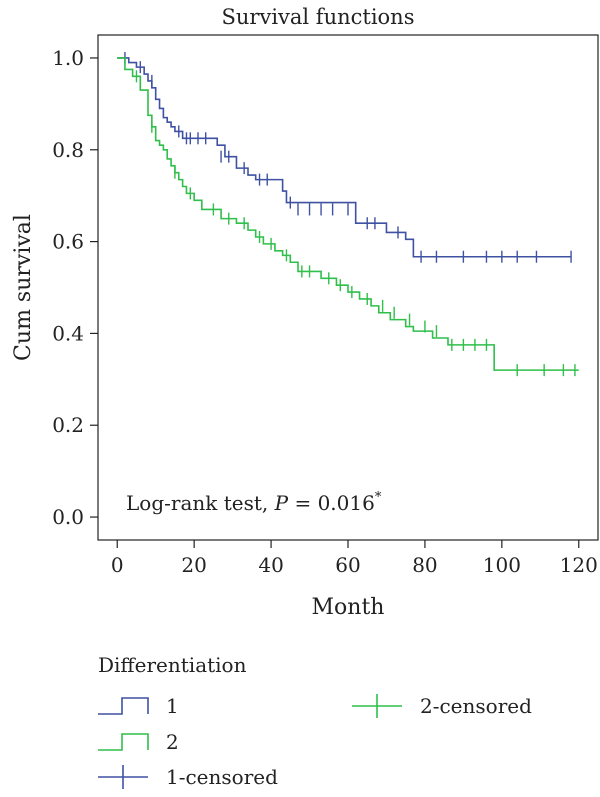 The image size is (600, 797). I want to click on y-tick-label: 0.2, so click(68, 425).